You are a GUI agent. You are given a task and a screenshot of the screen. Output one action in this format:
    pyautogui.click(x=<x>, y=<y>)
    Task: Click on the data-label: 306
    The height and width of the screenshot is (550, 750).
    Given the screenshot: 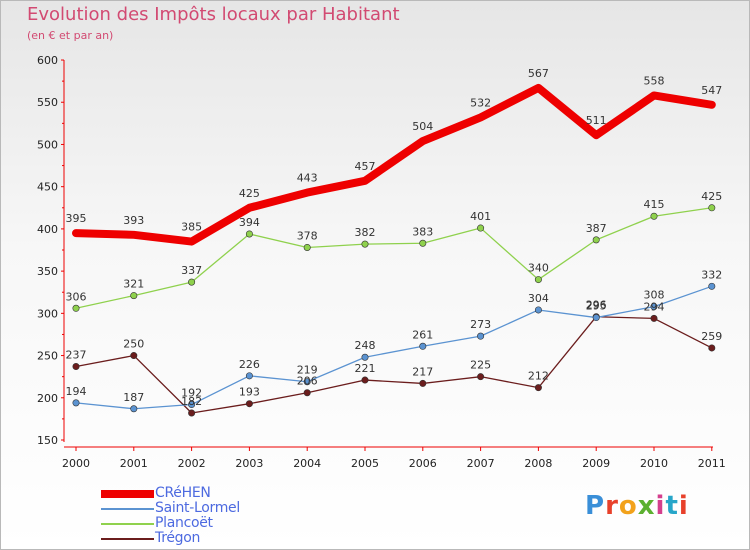 What is the action you would take?
    pyautogui.click(x=76, y=296)
    